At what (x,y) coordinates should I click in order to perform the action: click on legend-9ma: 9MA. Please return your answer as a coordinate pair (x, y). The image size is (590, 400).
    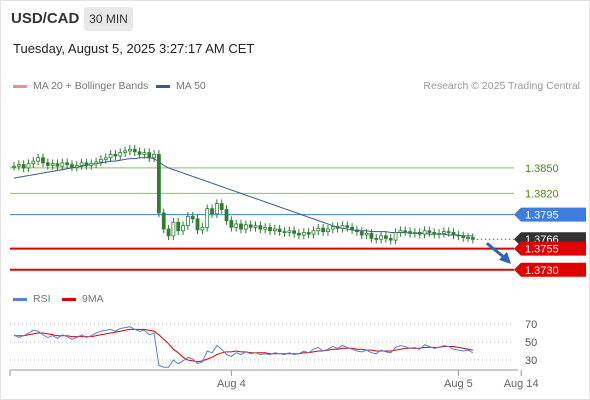
    Looking at the image, I should click on (83, 299).